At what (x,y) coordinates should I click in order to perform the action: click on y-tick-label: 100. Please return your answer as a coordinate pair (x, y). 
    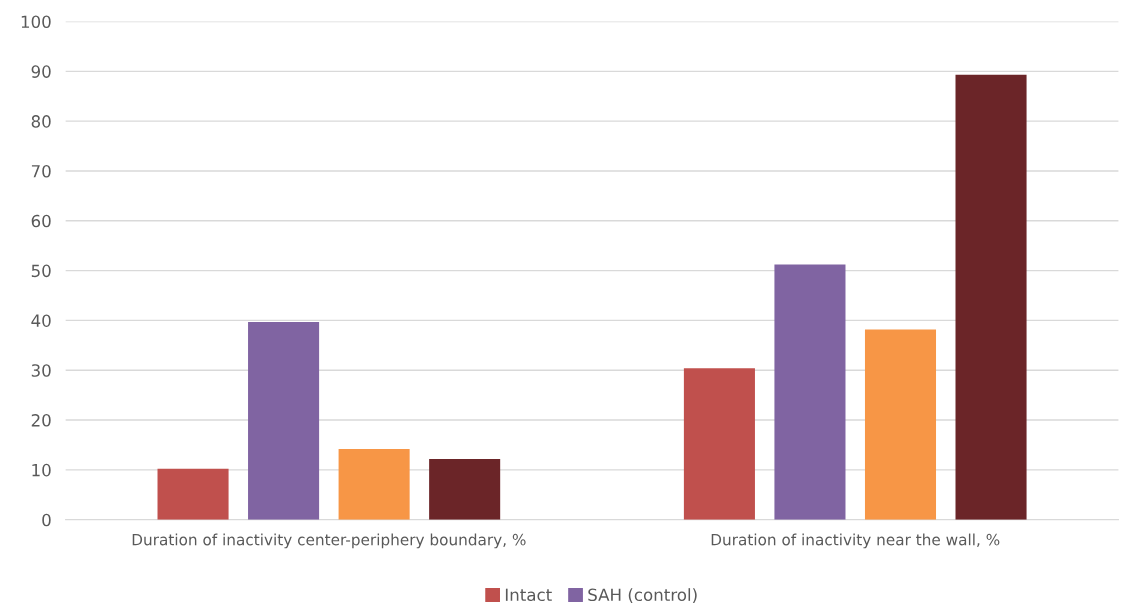
    Looking at the image, I should click on (36, 22).